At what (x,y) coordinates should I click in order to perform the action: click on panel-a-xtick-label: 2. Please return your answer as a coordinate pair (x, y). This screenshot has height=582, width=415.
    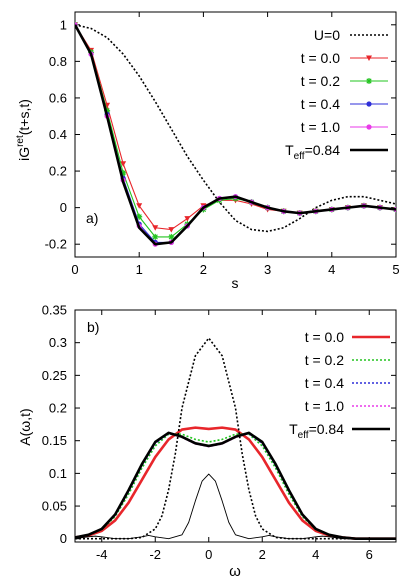
    Looking at the image, I should click on (203, 269).